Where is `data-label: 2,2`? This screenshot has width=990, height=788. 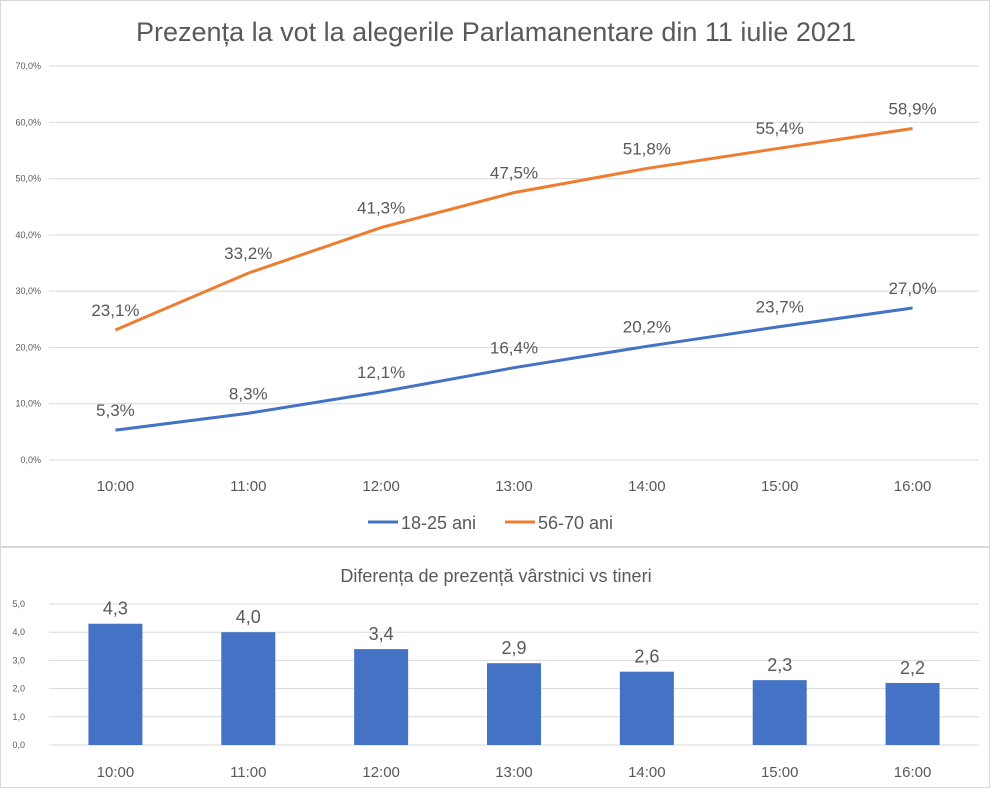
data-label: 2,2 is located at coordinates (912, 668).